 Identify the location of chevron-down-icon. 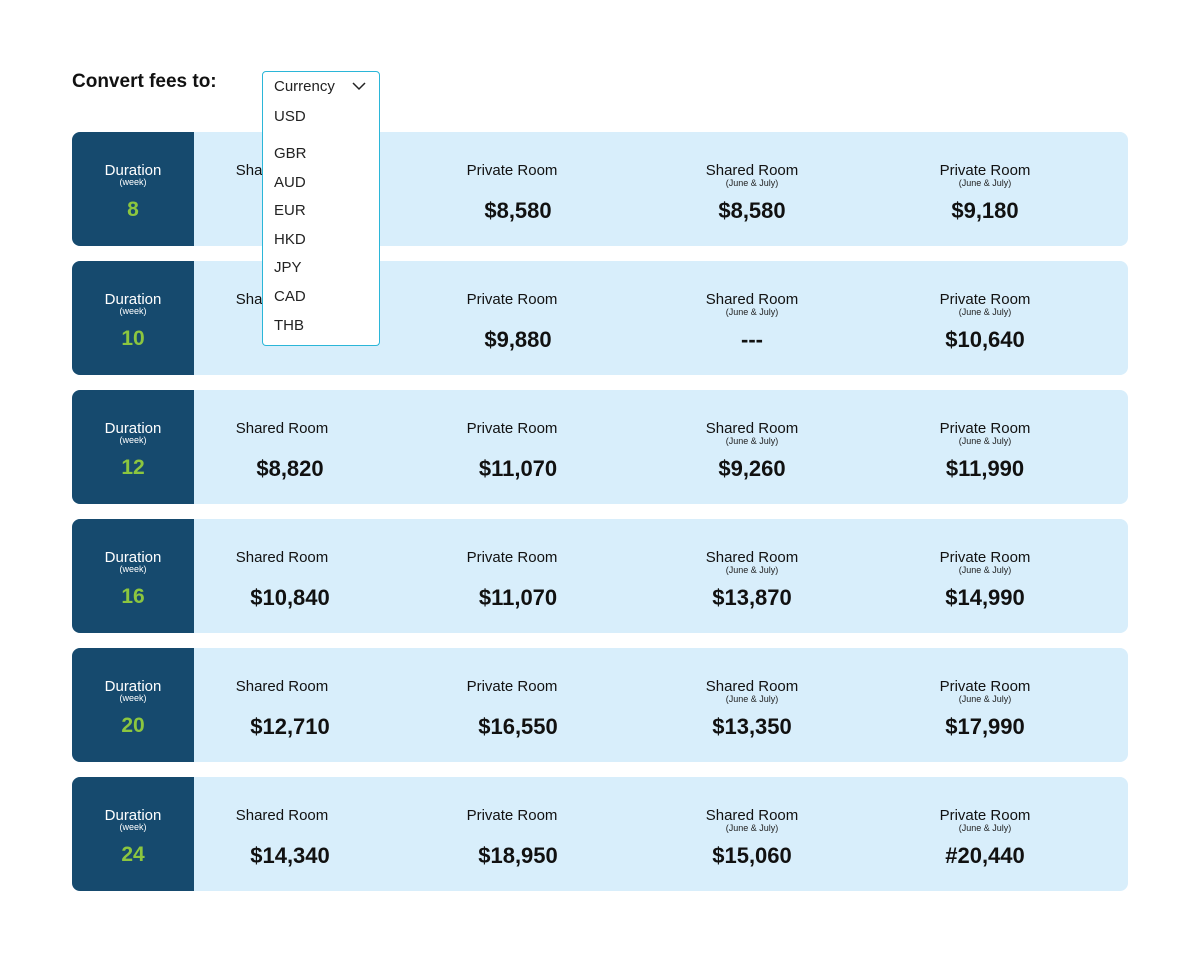
(359, 86).